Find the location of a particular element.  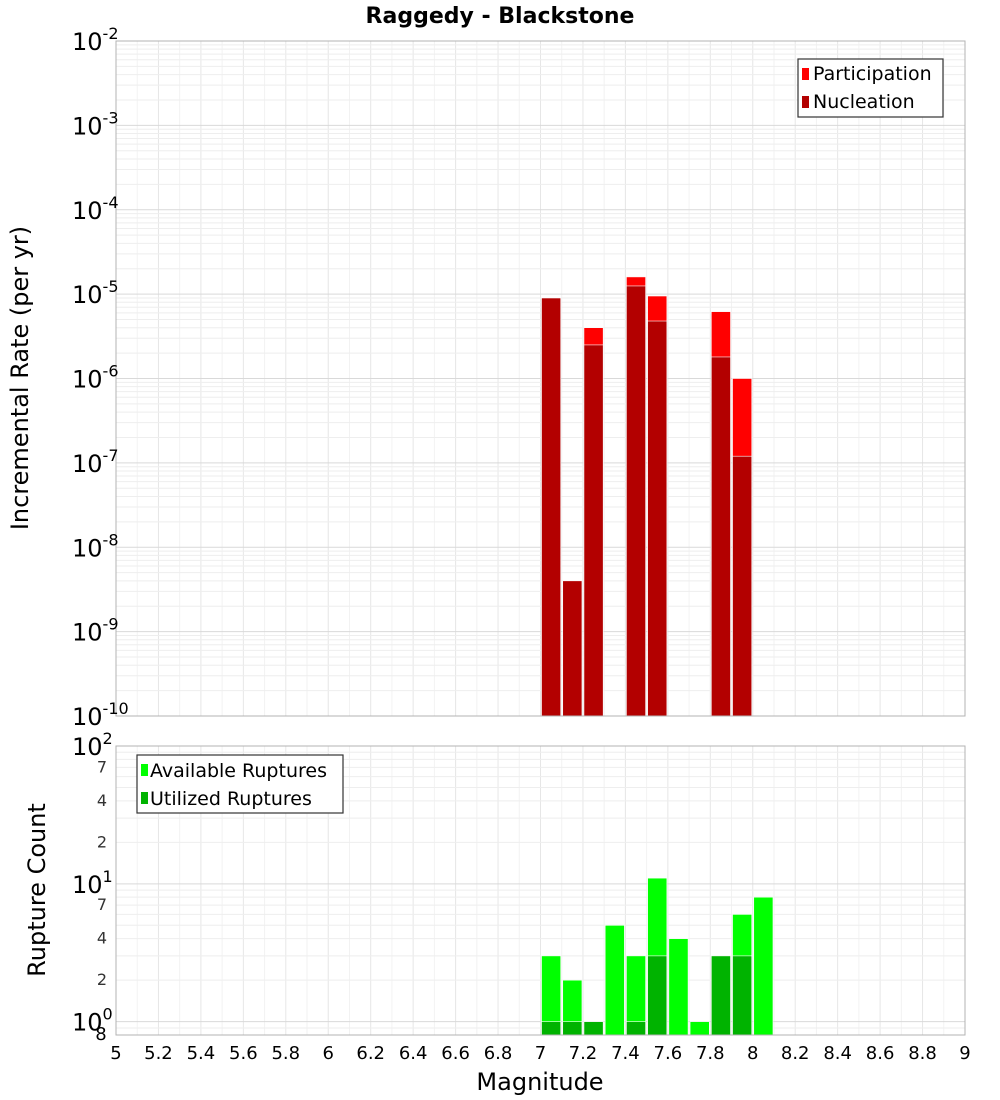

top-legend-box is located at coordinates (870, 88).